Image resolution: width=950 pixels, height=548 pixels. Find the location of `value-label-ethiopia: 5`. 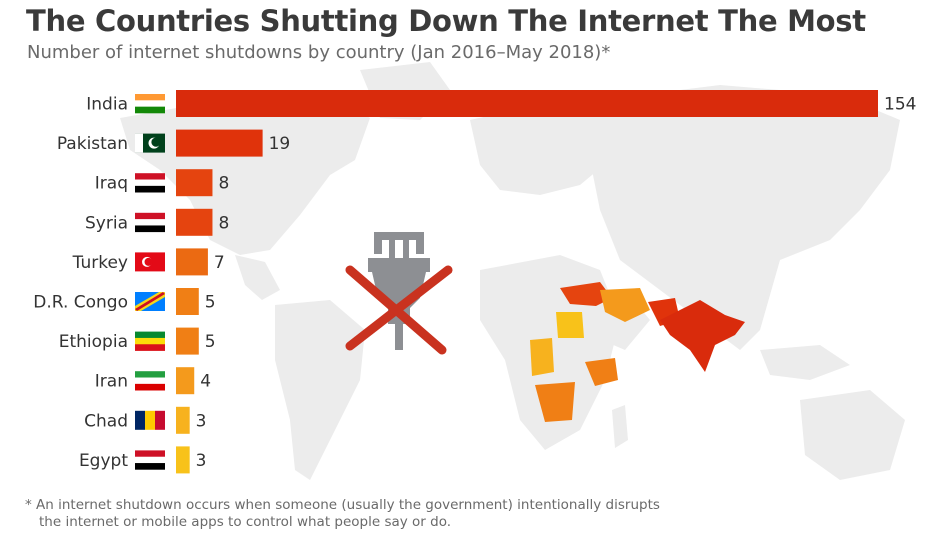

value-label-ethiopia: 5 is located at coordinates (210, 342).